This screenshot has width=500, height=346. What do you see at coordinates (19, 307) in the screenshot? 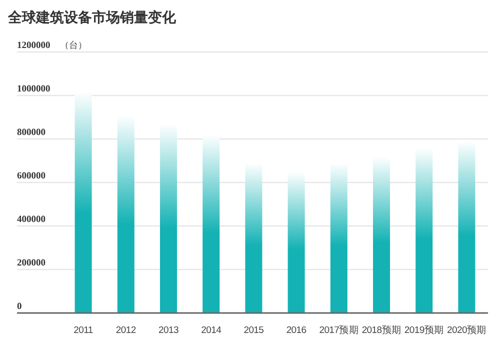
I see `y-tick-label: 0` at bounding box center [19, 307].